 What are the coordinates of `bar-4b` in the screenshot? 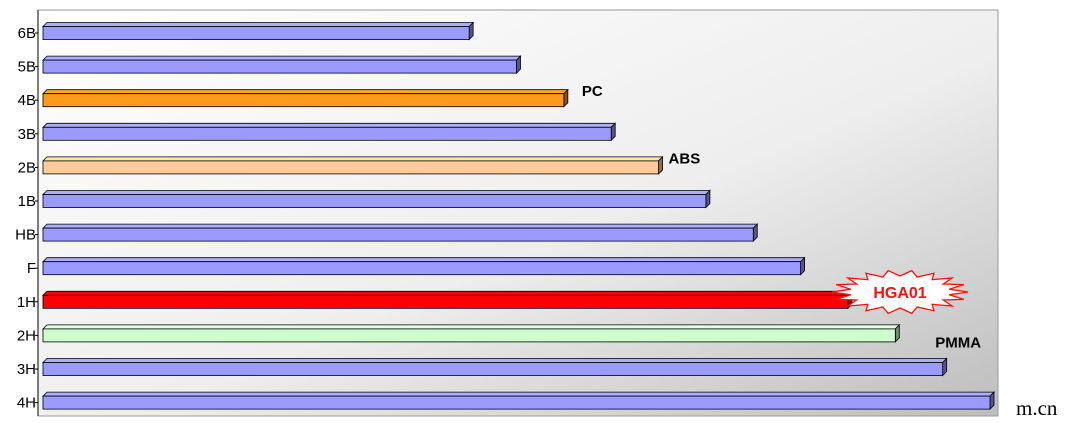 It's located at (305, 98).